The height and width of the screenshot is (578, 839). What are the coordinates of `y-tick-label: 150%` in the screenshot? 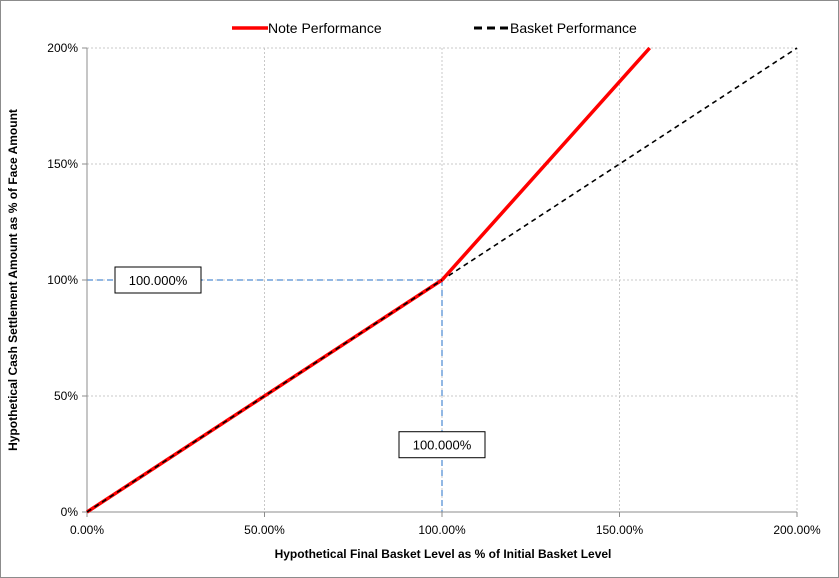 It's located at (62, 164).